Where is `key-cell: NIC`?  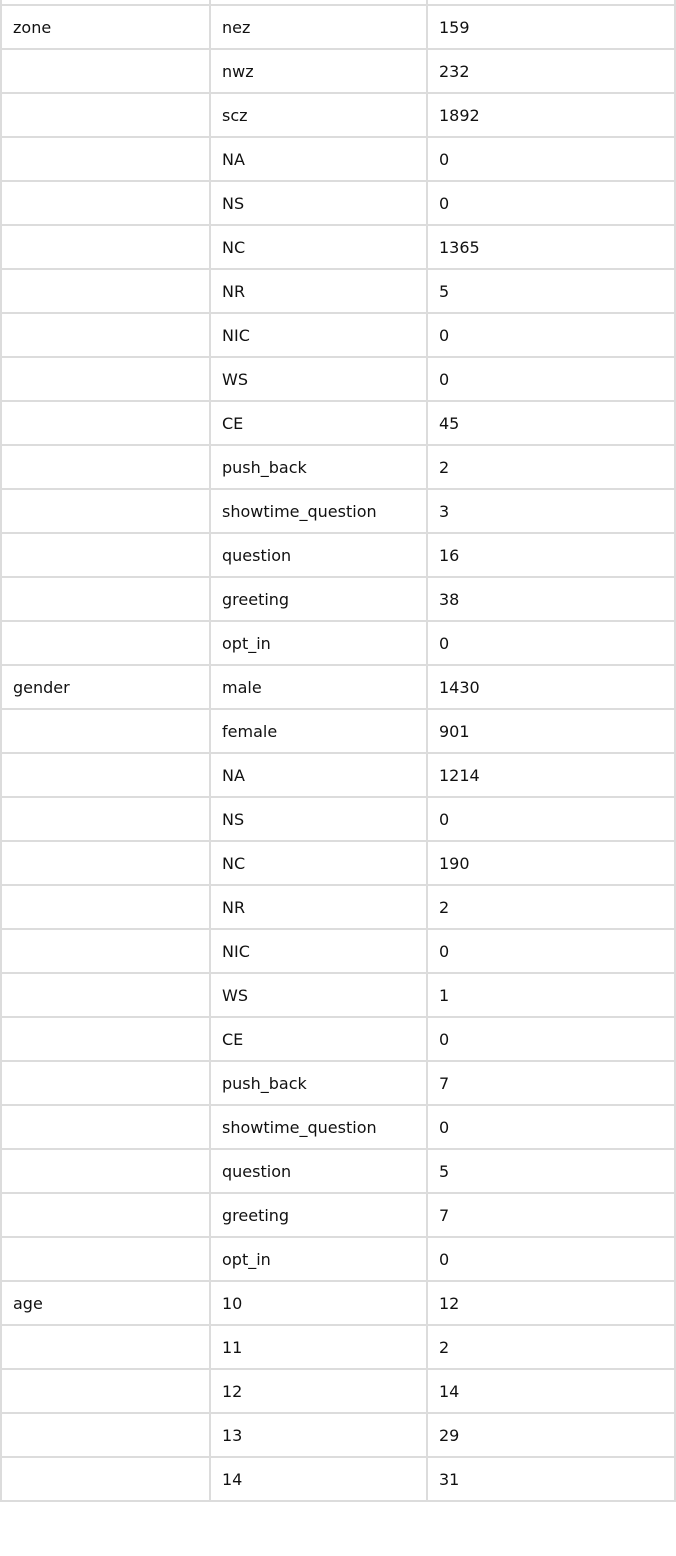 key-cell: NIC is located at coordinates (318, 951).